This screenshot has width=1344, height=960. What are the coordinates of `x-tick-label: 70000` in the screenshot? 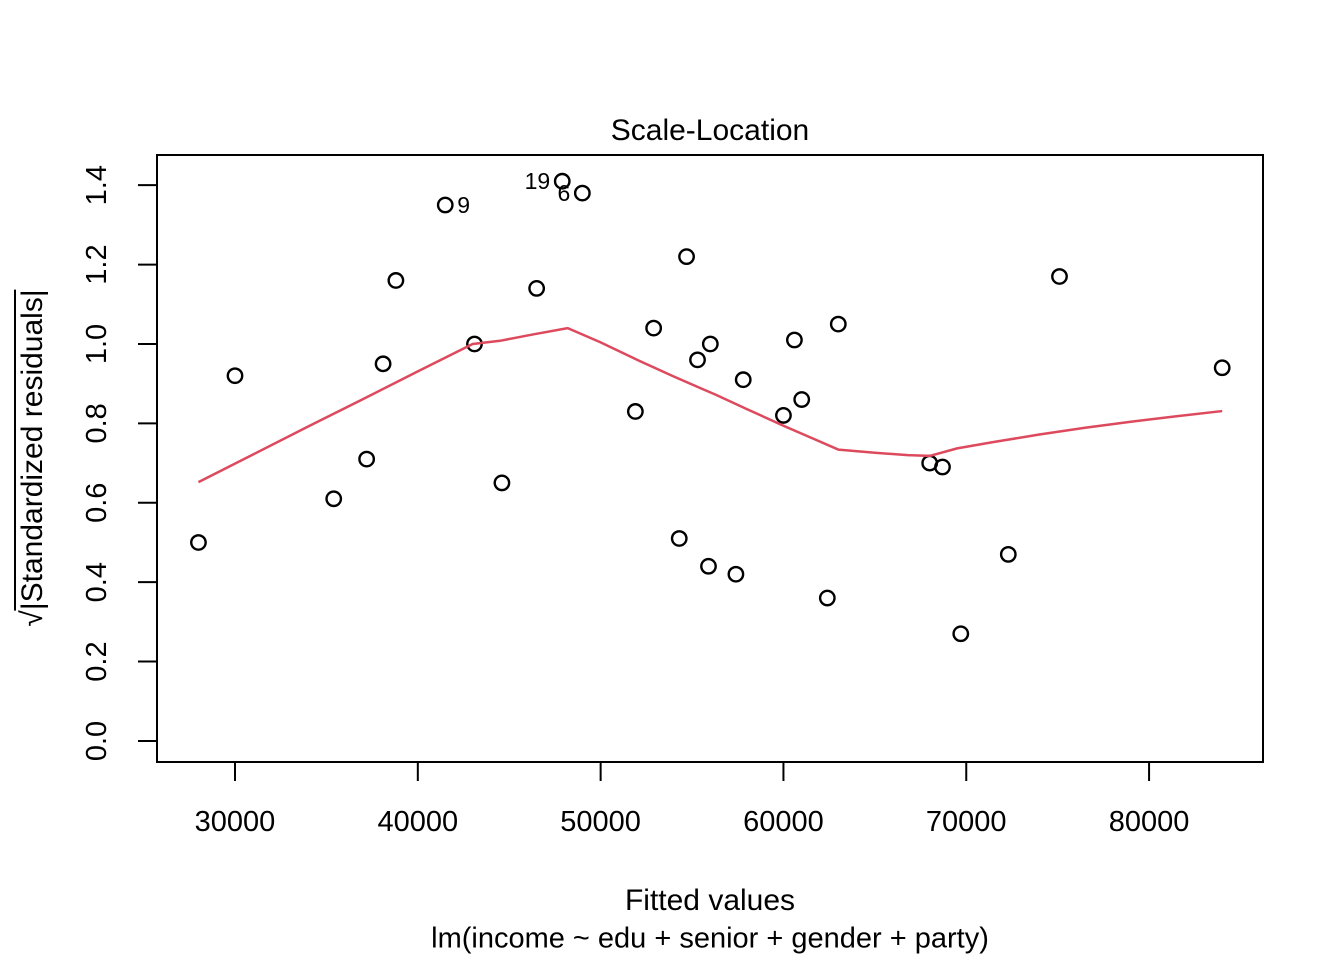 It's located at (966, 822).